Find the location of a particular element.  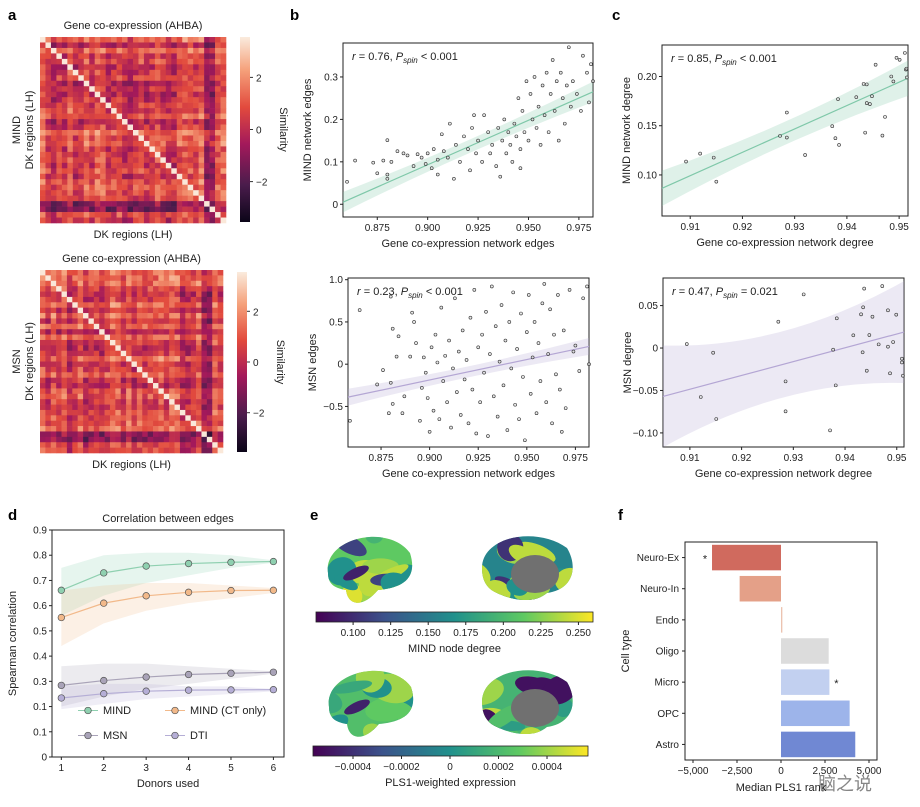

x-axis-label: Median PLS1 rank is located at coordinates (781, 788).